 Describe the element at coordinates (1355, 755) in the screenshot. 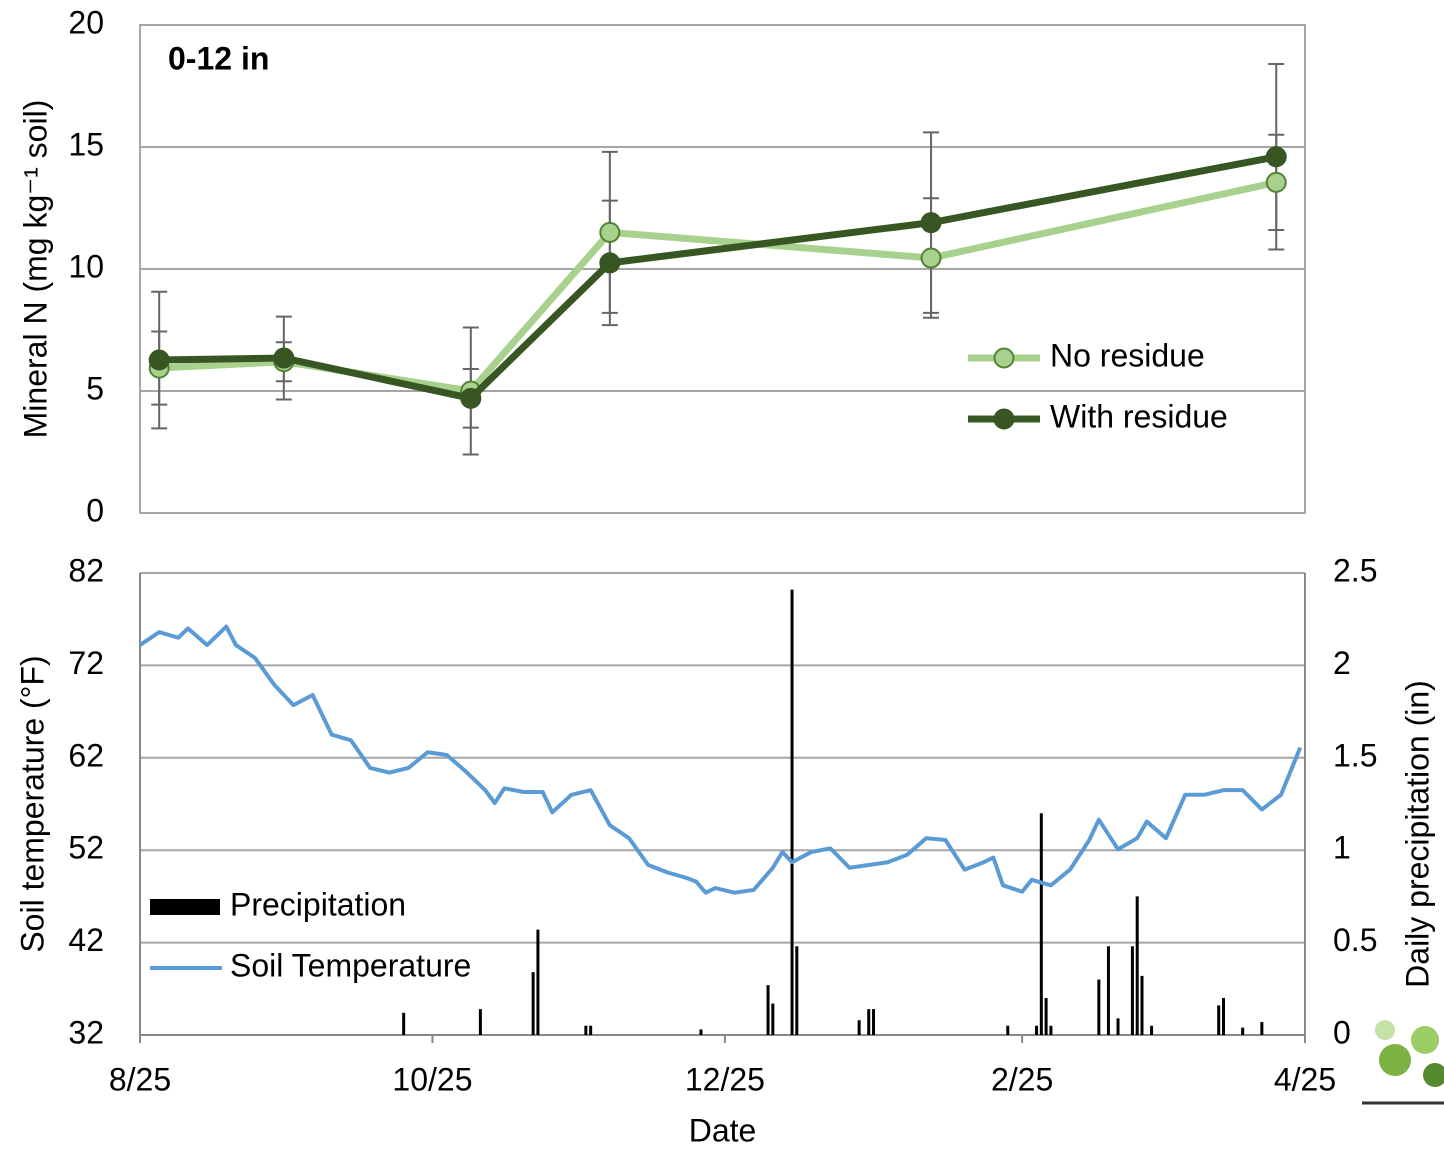

I see `y2-tick-label: 1.5` at that location.